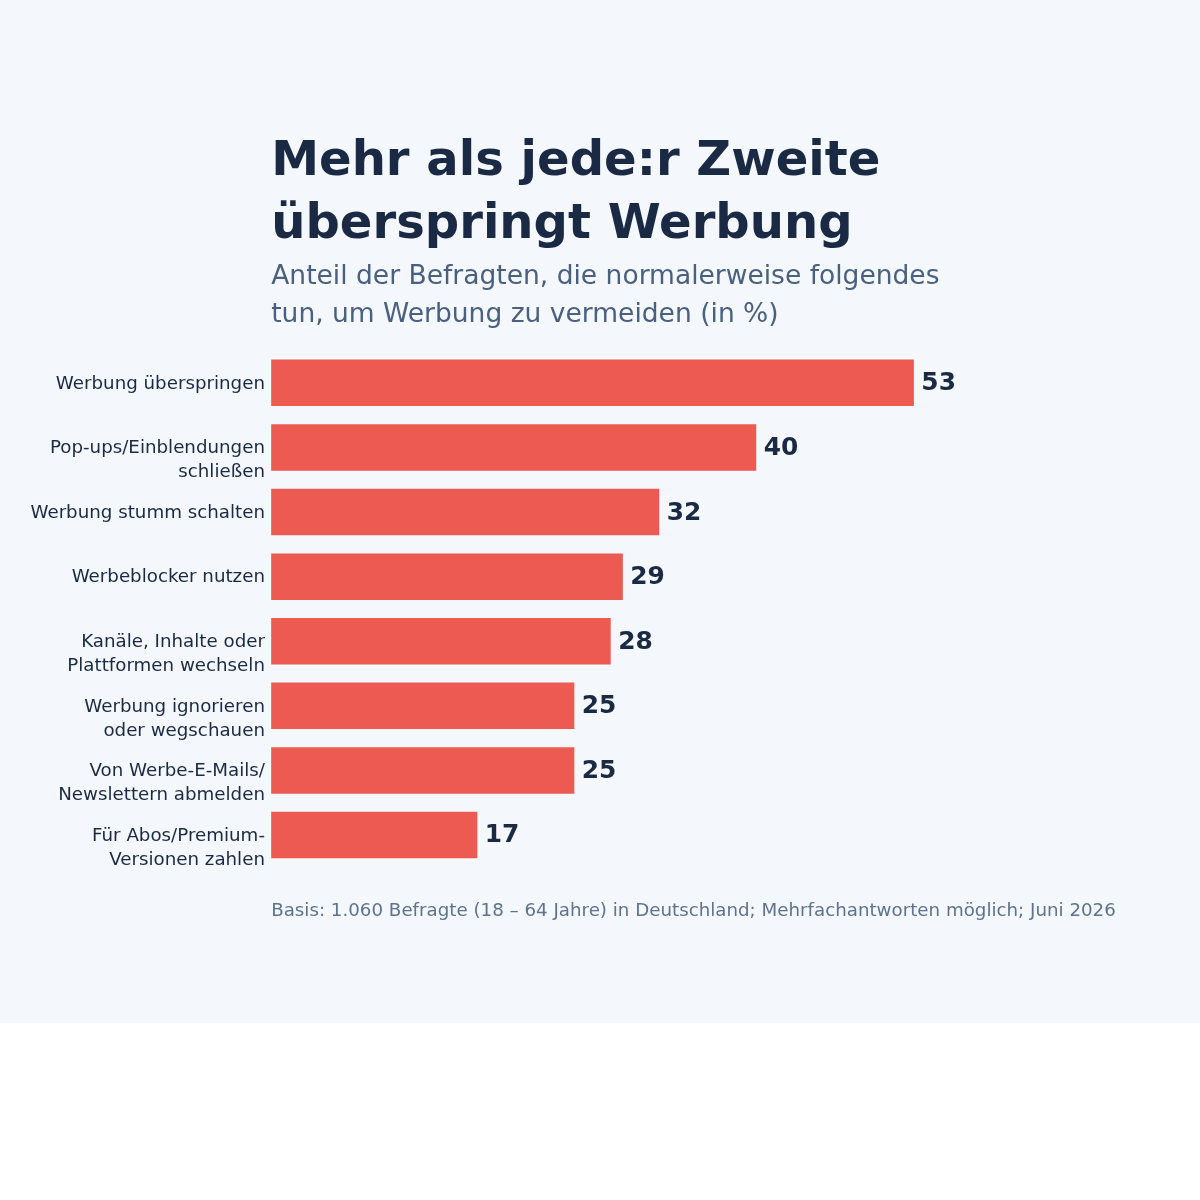 The width and height of the screenshot is (1200, 1200). What do you see at coordinates (693, 909) in the screenshot?
I see `text: Basis: 1.060 Befragte (18 – 64 Jahre) in Deutschland; Mehrfachantworten möglich; Juni 2026` at bounding box center [693, 909].